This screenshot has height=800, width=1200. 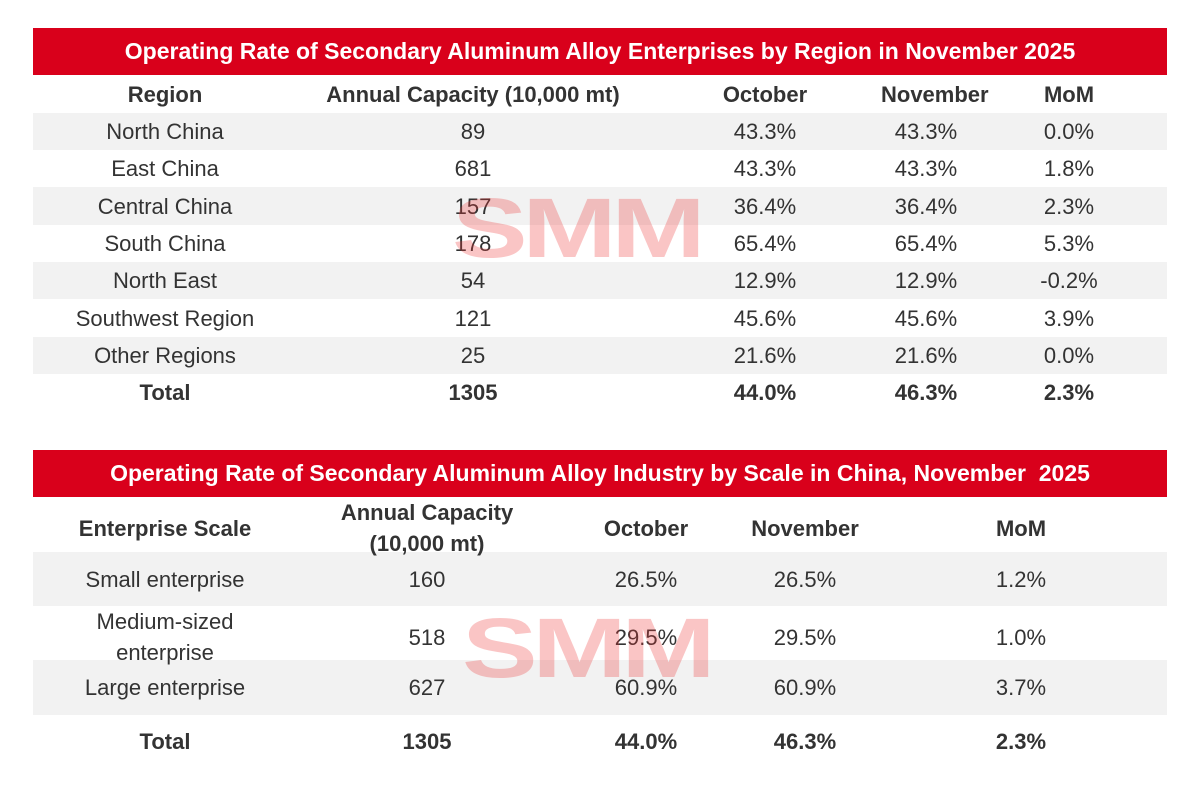 I want to click on october-cell: 36.4%, so click(x=765, y=206).